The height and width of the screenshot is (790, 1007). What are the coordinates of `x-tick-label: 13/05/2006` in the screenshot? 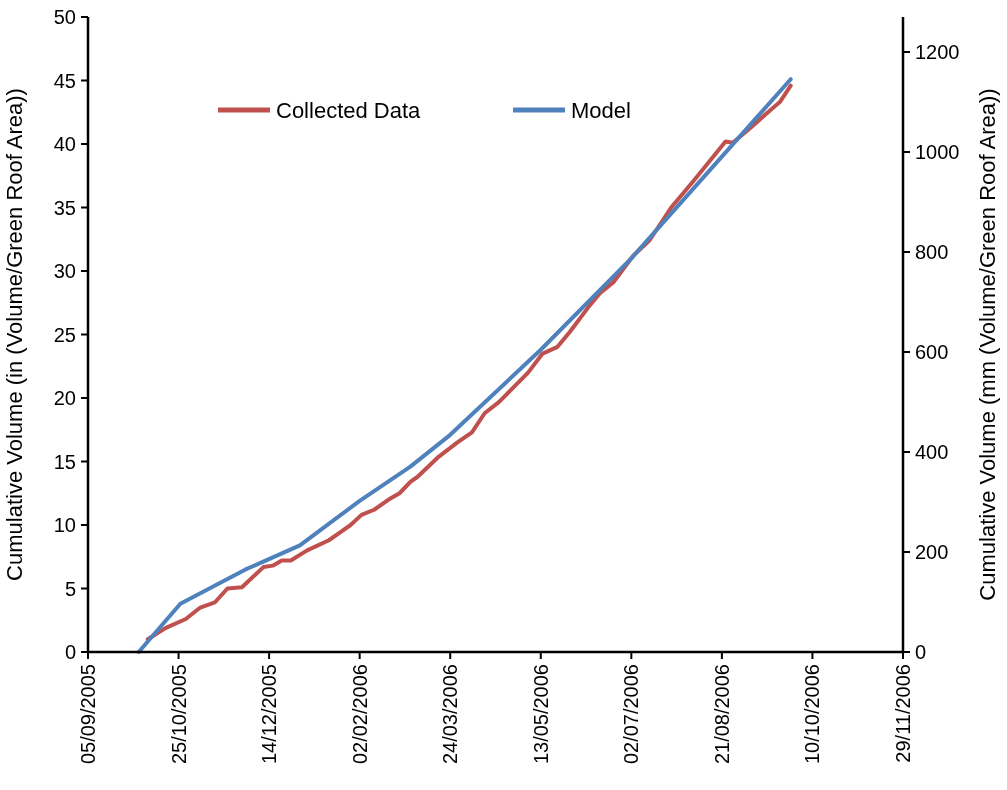 It's located at (540, 714).